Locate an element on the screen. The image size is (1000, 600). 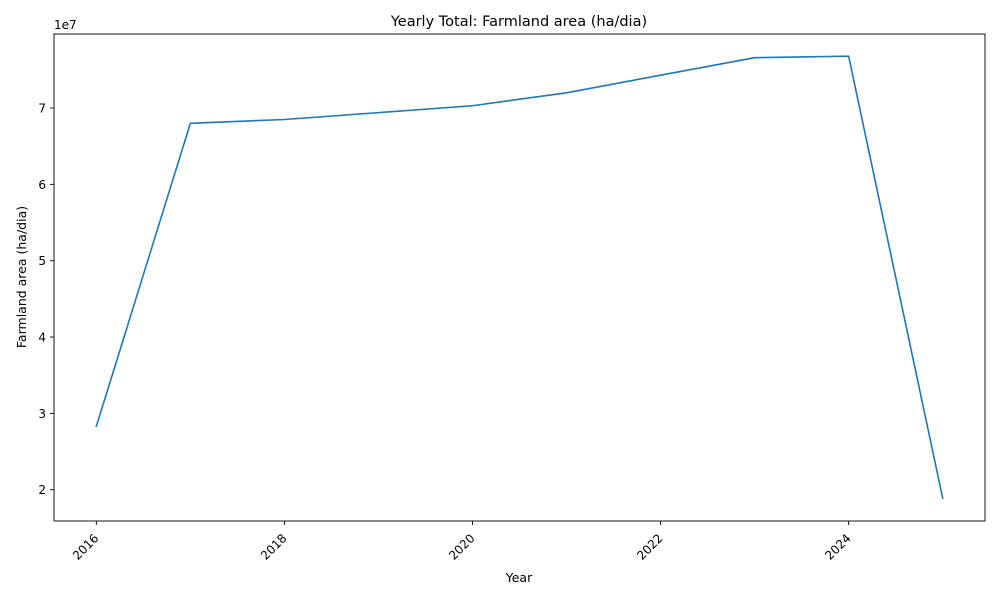
y-tick-label: 2 is located at coordinates (42, 490).